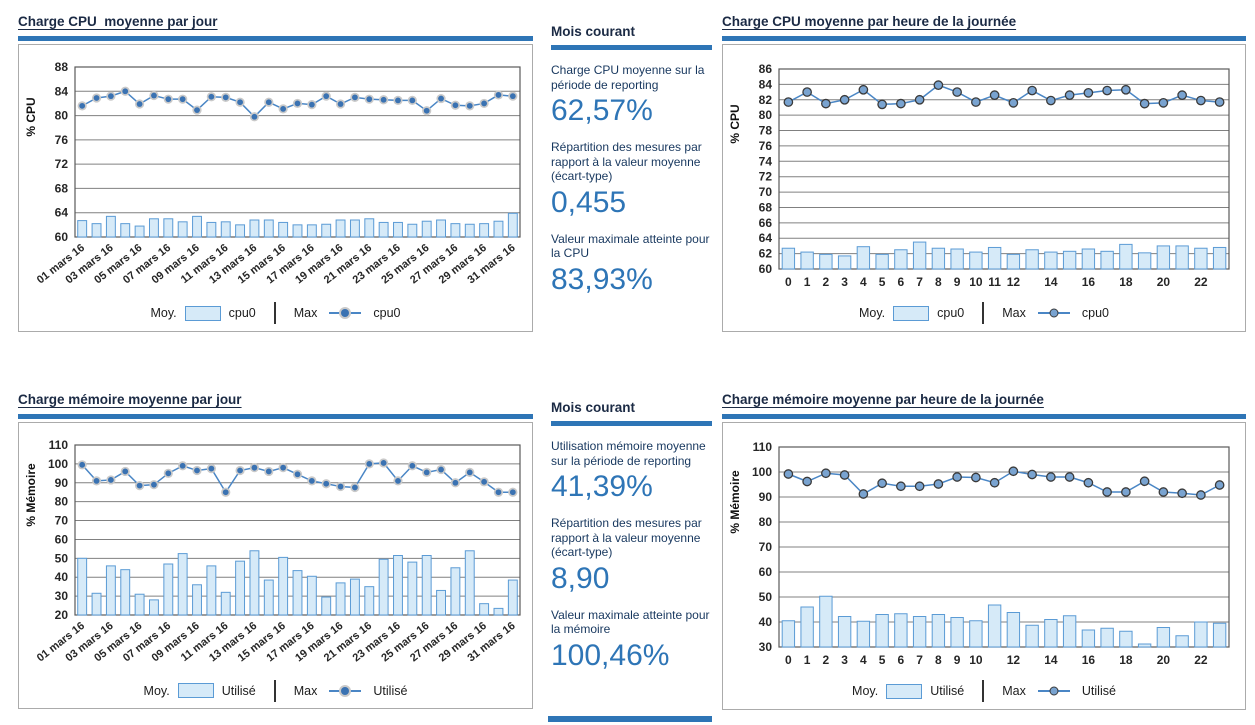  What do you see at coordinates (589, 202) in the screenshot?
I see `stat-value-cpu-stddev: 0,455` at bounding box center [589, 202].